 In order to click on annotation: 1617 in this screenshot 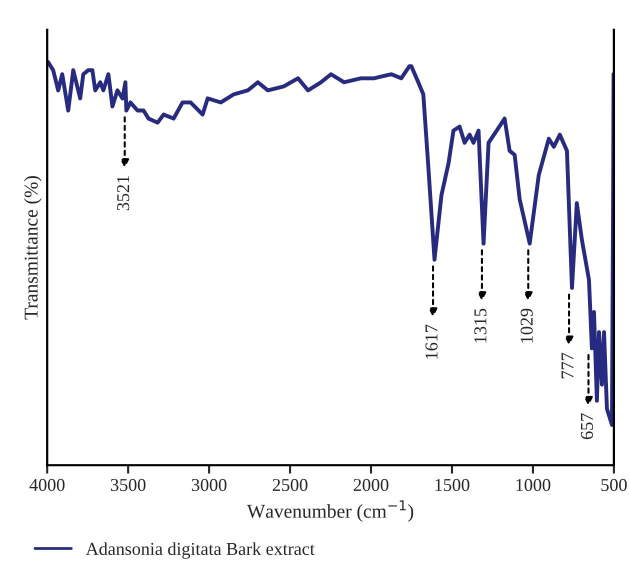, I will do `click(431, 341)`.